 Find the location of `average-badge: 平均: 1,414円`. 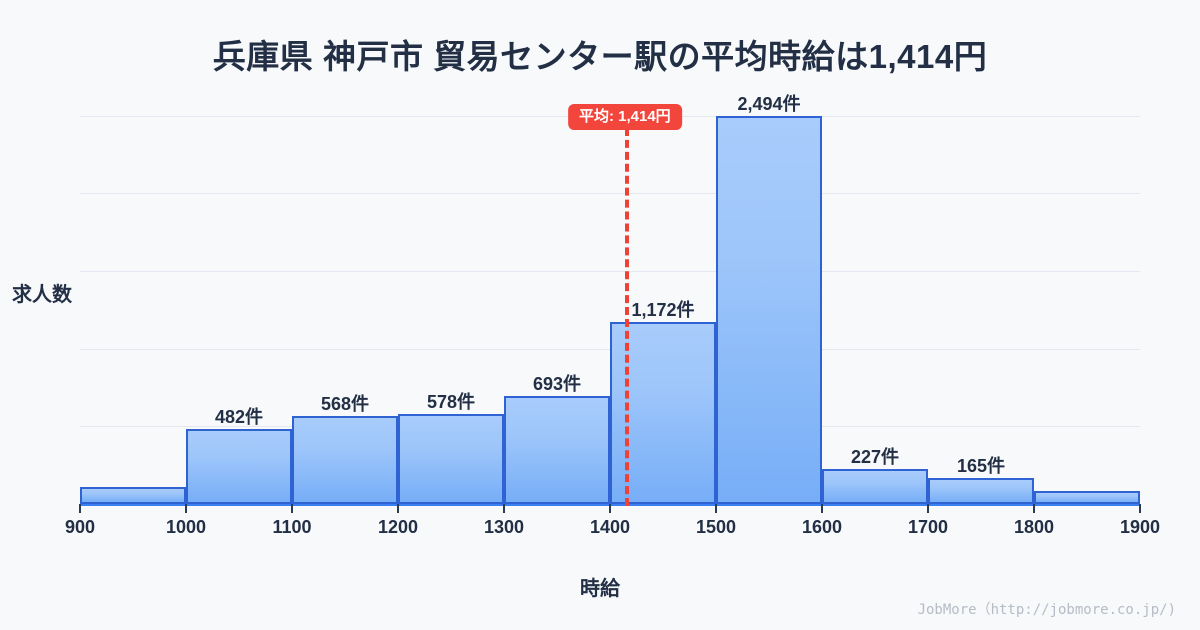

average-badge: 平均: 1,414円 is located at coordinates (624, 117).